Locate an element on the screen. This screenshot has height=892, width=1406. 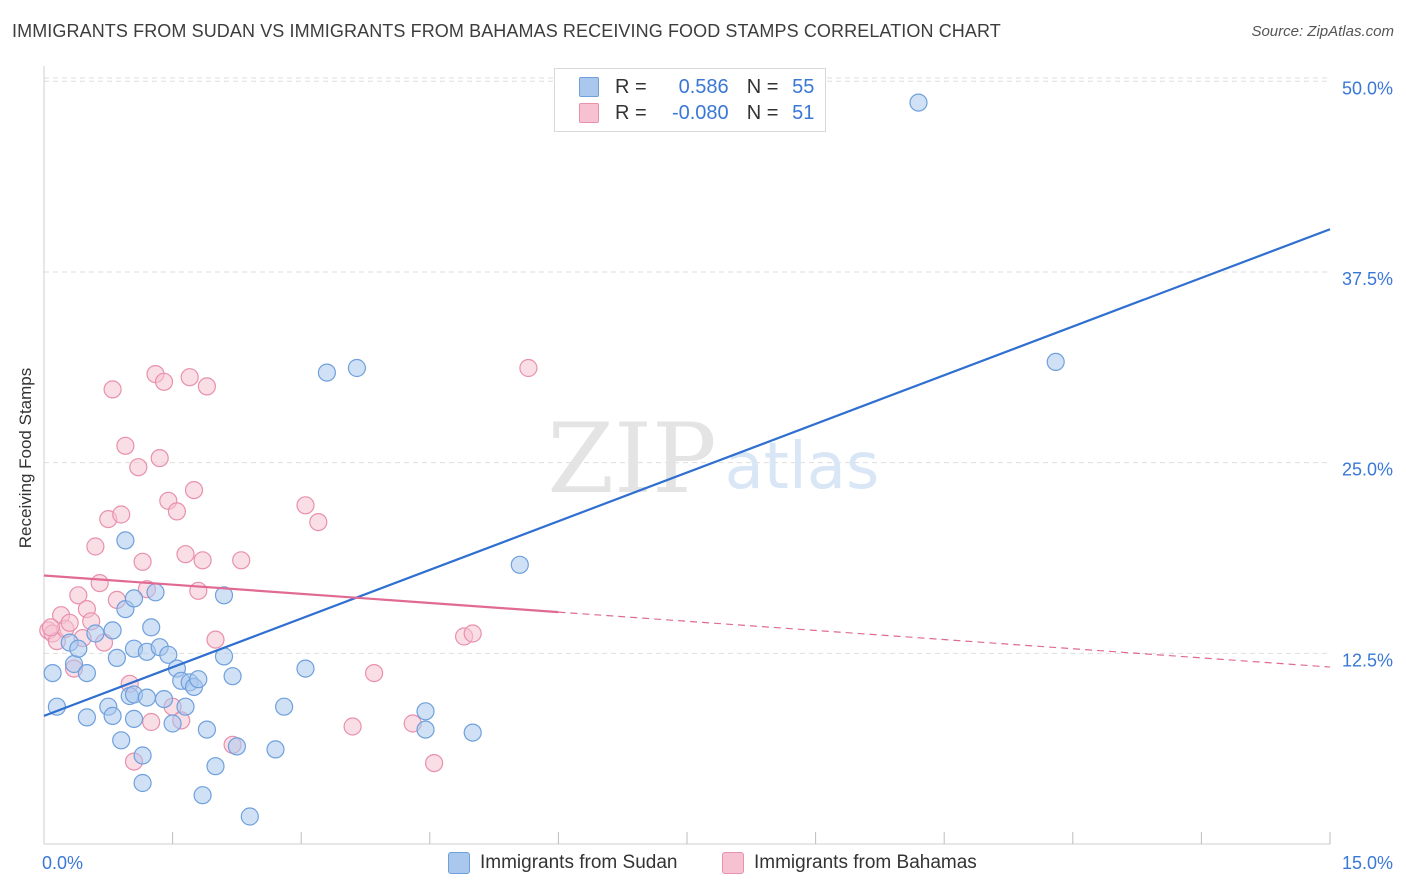
legend-sudan-r: 0.586 is located at coordinates (703, 86).